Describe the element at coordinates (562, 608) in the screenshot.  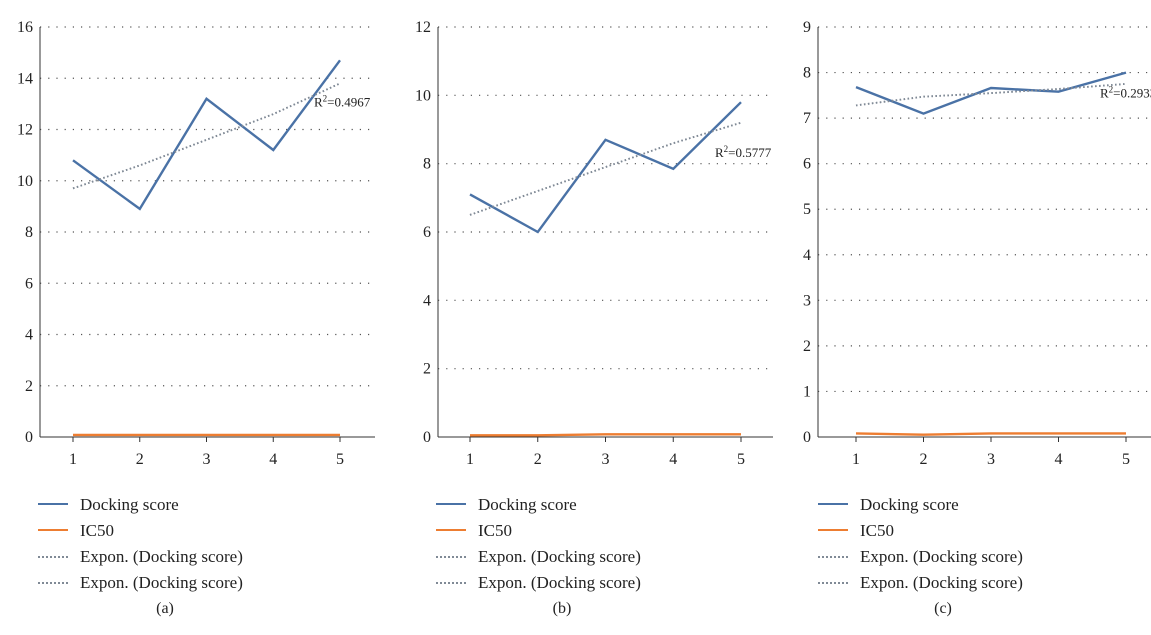
I see `panel-caption: (b)` at that location.